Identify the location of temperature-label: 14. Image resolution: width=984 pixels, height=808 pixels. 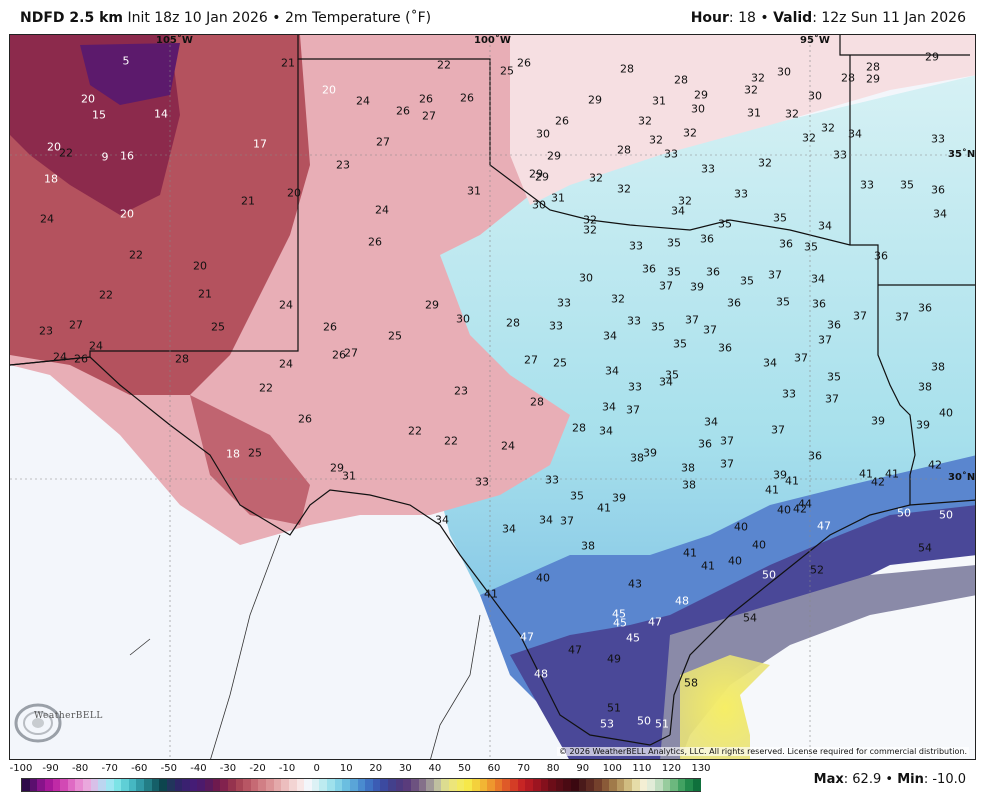
(161, 114).